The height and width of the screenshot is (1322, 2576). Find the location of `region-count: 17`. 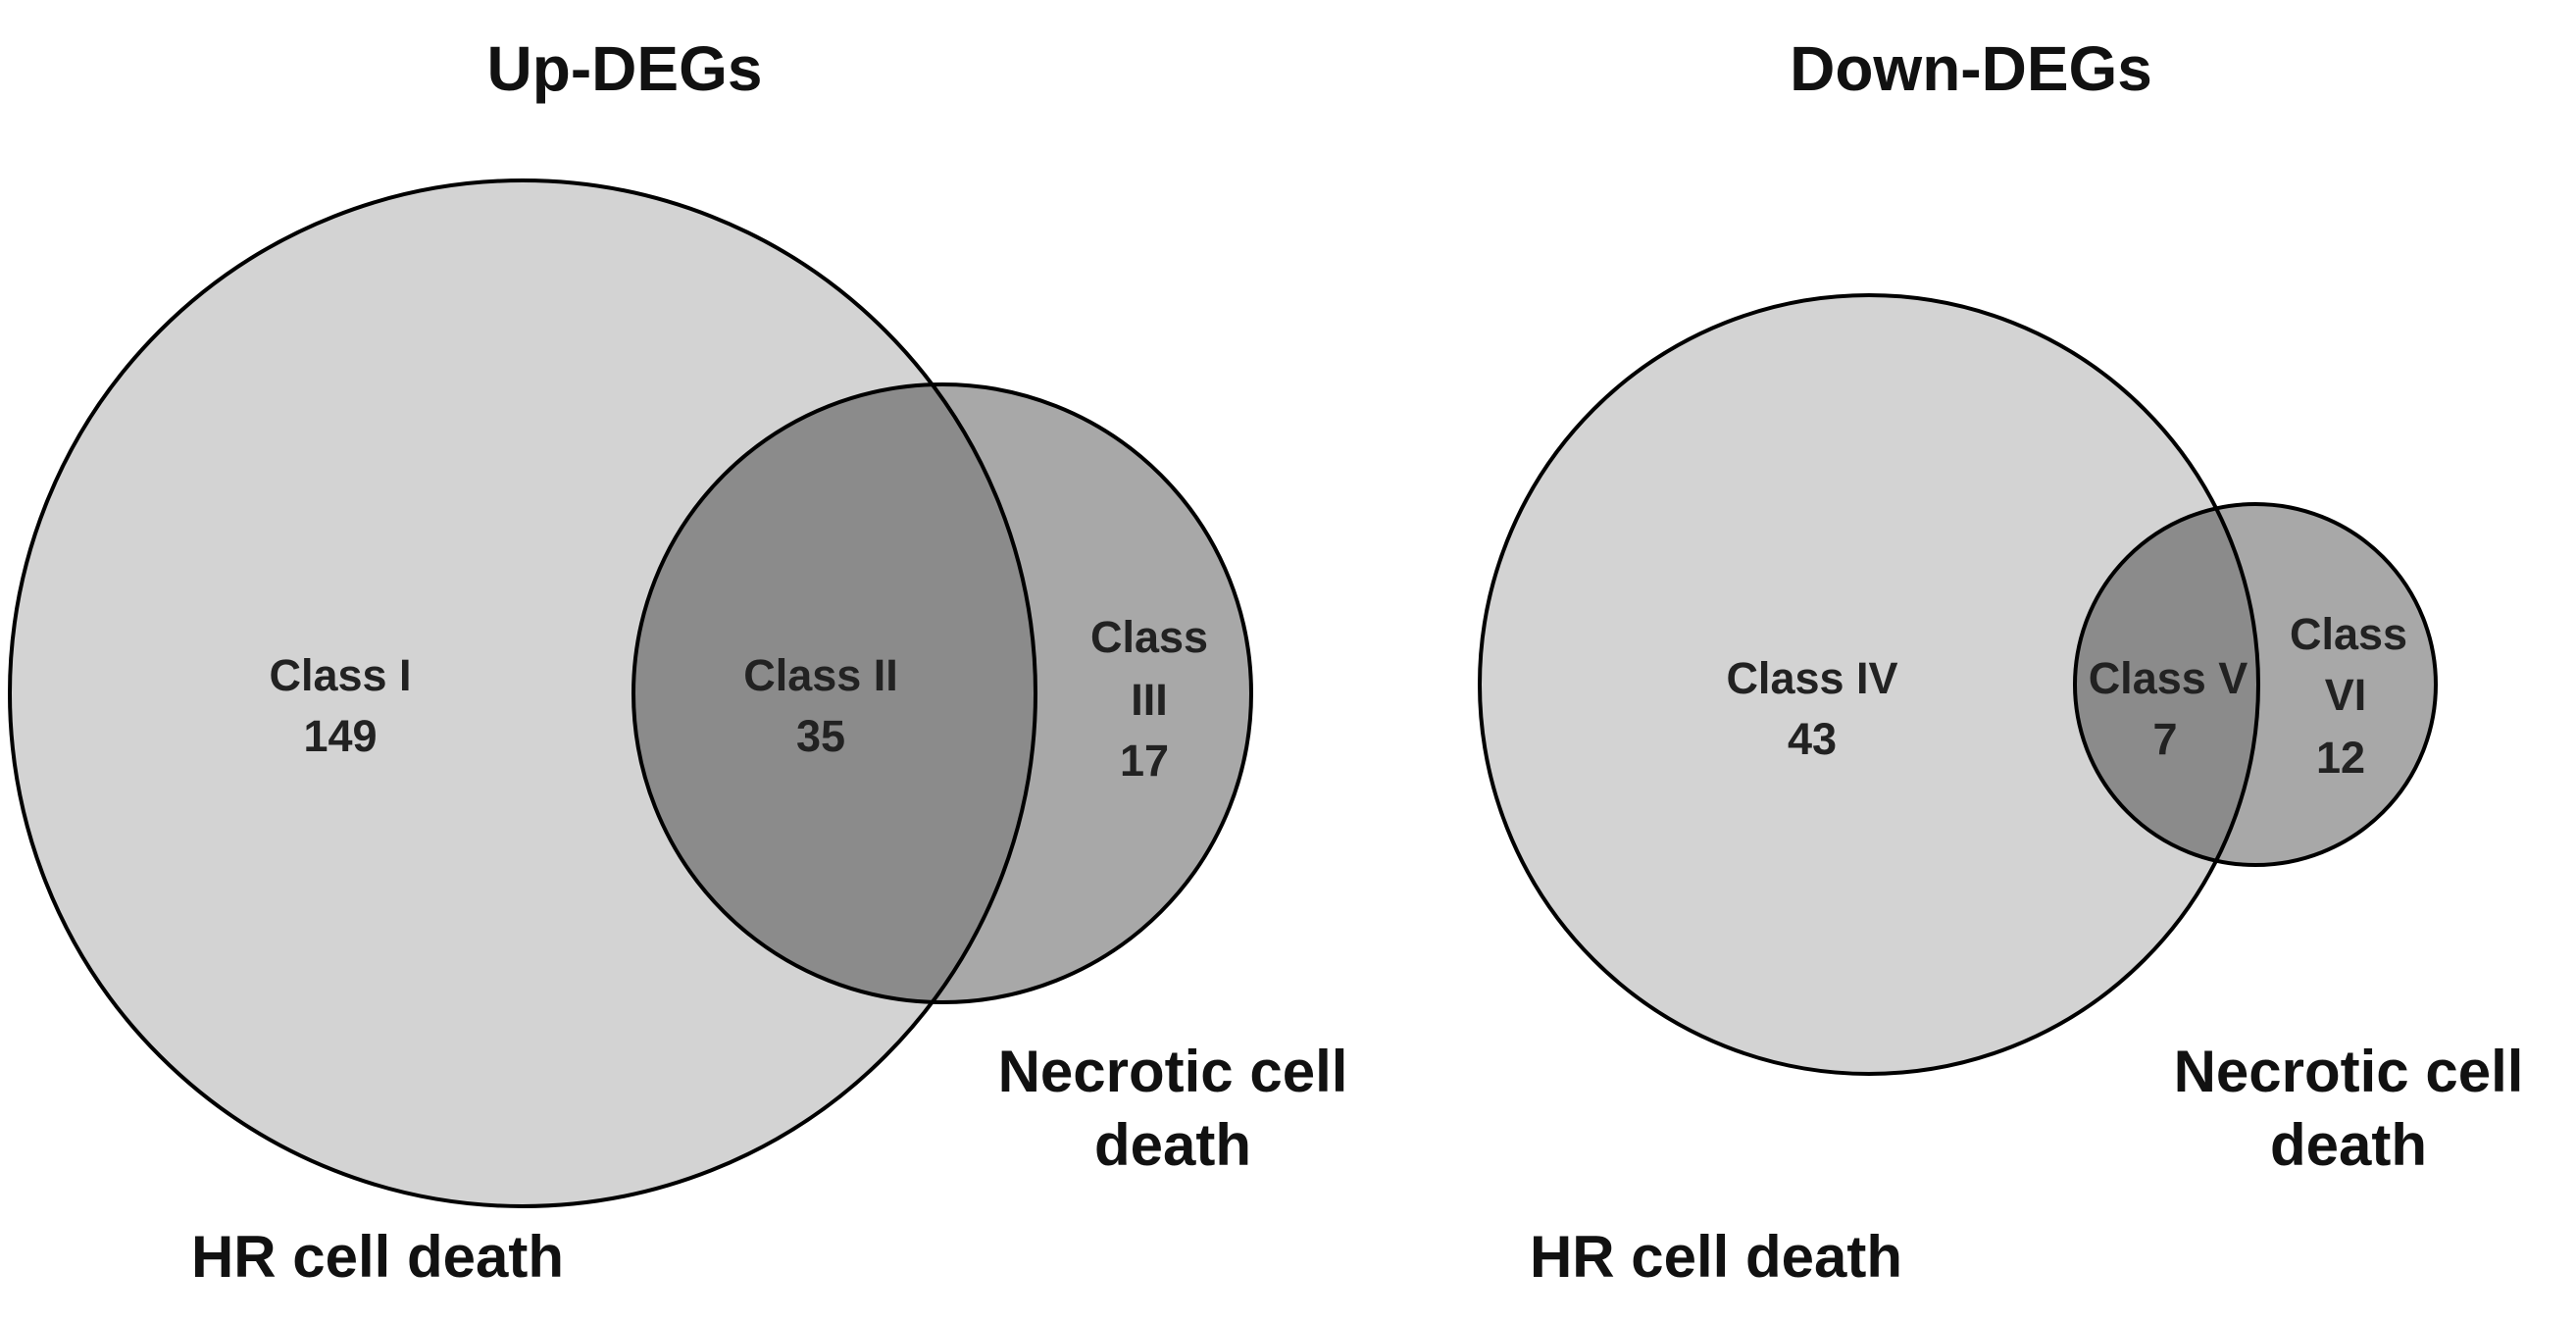

region-count: 17 is located at coordinates (1144, 761).